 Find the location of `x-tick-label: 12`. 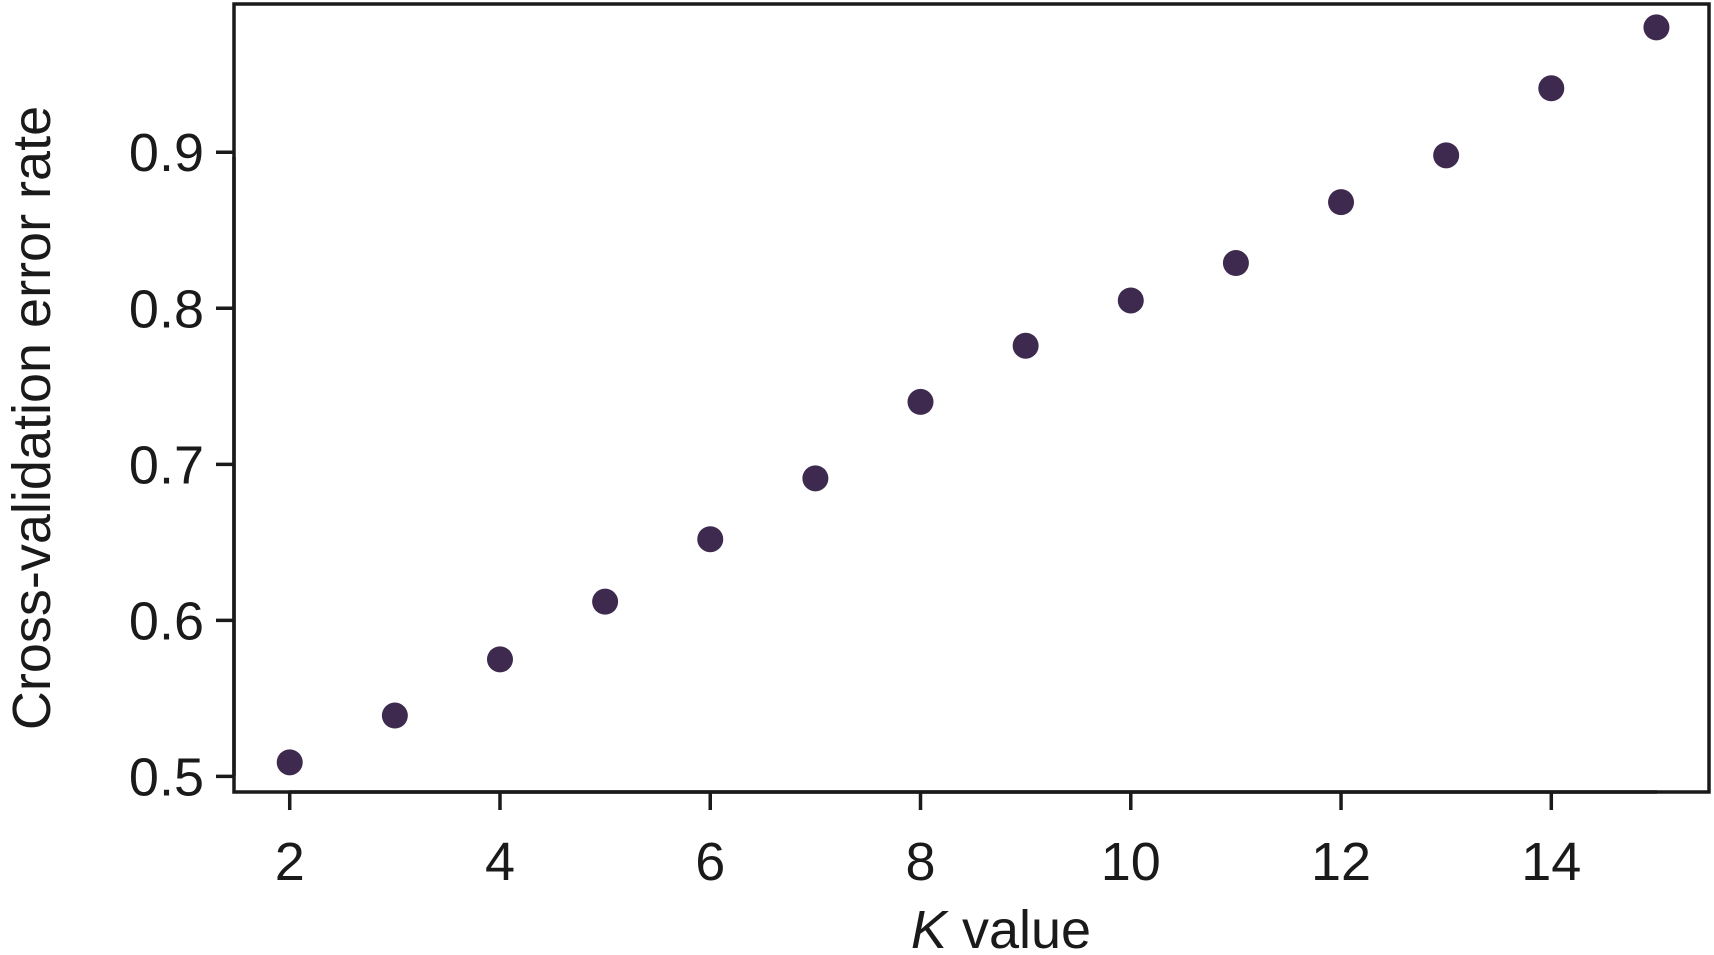

x-tick-label: 12 is located at coordinates (1341, 862).